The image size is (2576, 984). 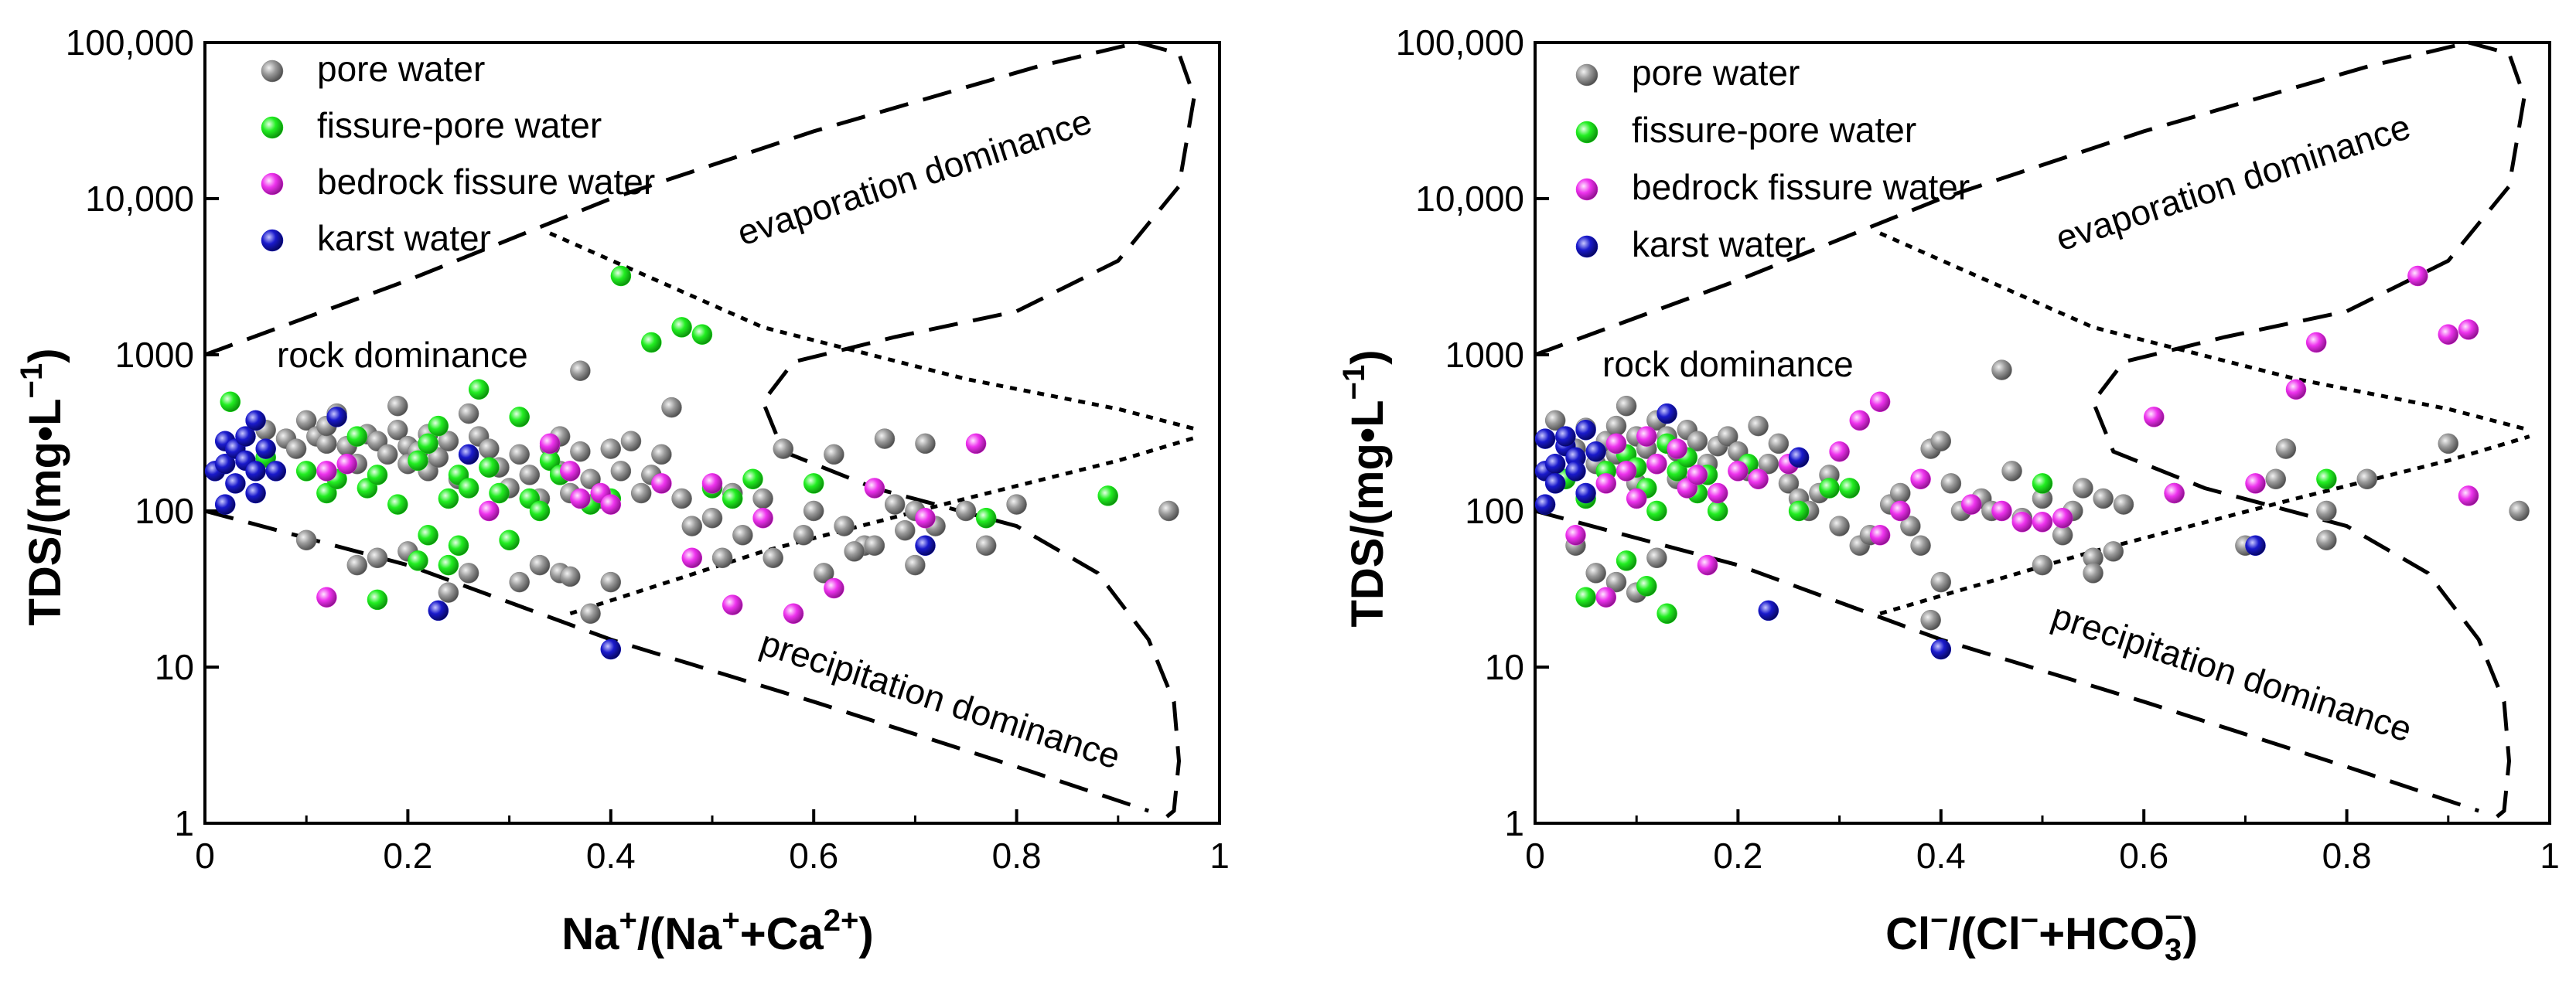 What do you see at coordinates (2143, 856) in the screenshot?
I see `x-tick-label: 0.6` at bounding box center [2143, 856].